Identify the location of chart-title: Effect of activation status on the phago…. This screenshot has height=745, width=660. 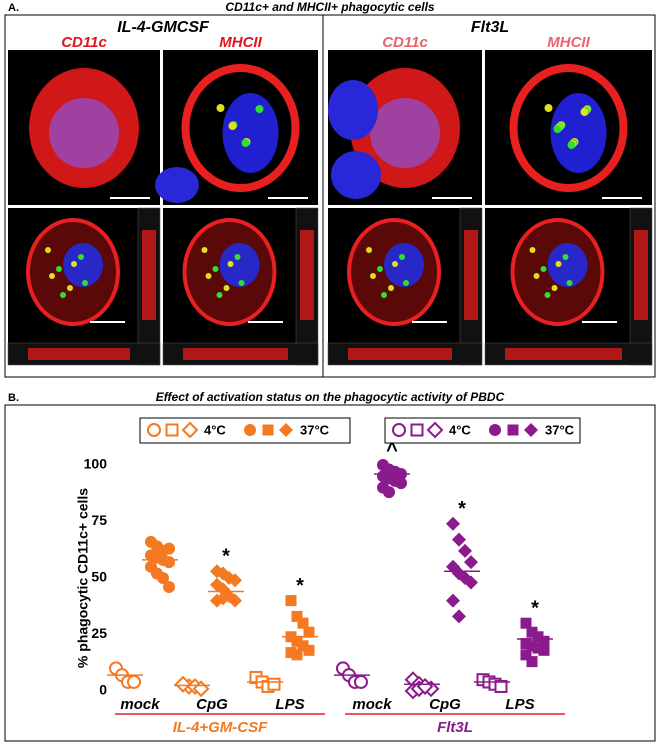
(330, 397).